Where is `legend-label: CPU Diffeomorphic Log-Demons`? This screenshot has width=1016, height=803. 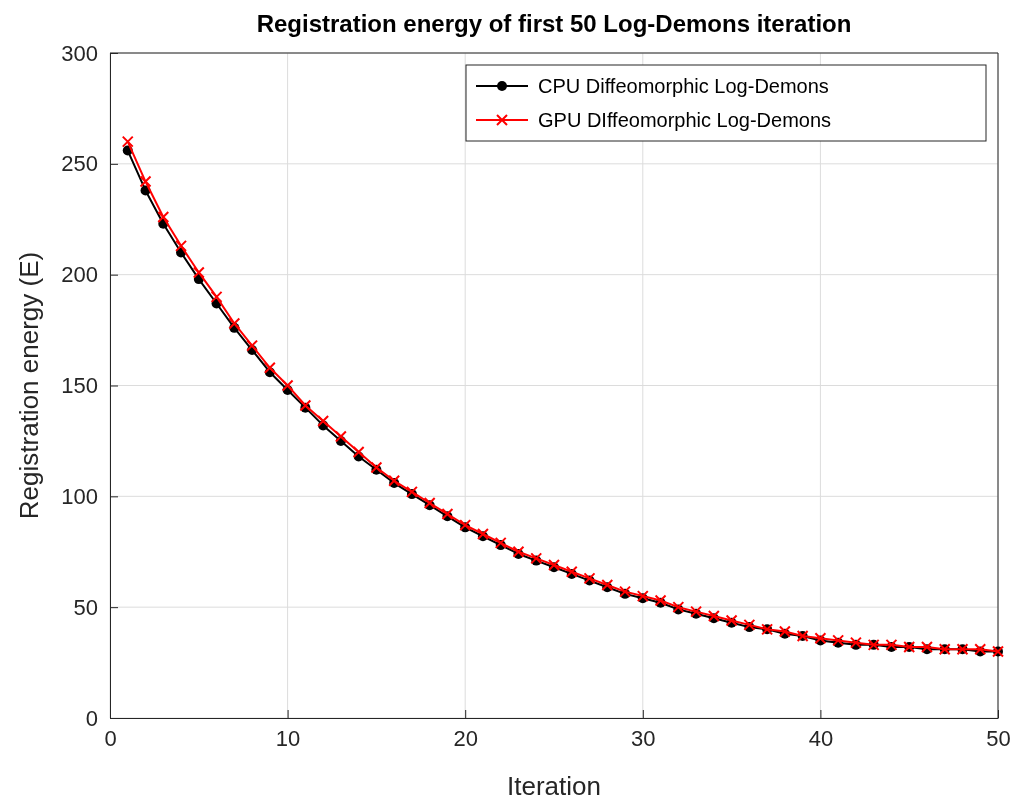 legend-label: CPU Diffeomorphic Log-Demons is located at coordinates (683, 86).